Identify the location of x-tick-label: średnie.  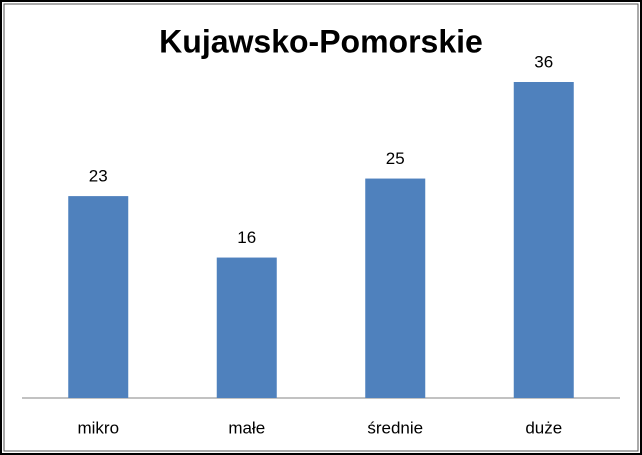
(395, 427).